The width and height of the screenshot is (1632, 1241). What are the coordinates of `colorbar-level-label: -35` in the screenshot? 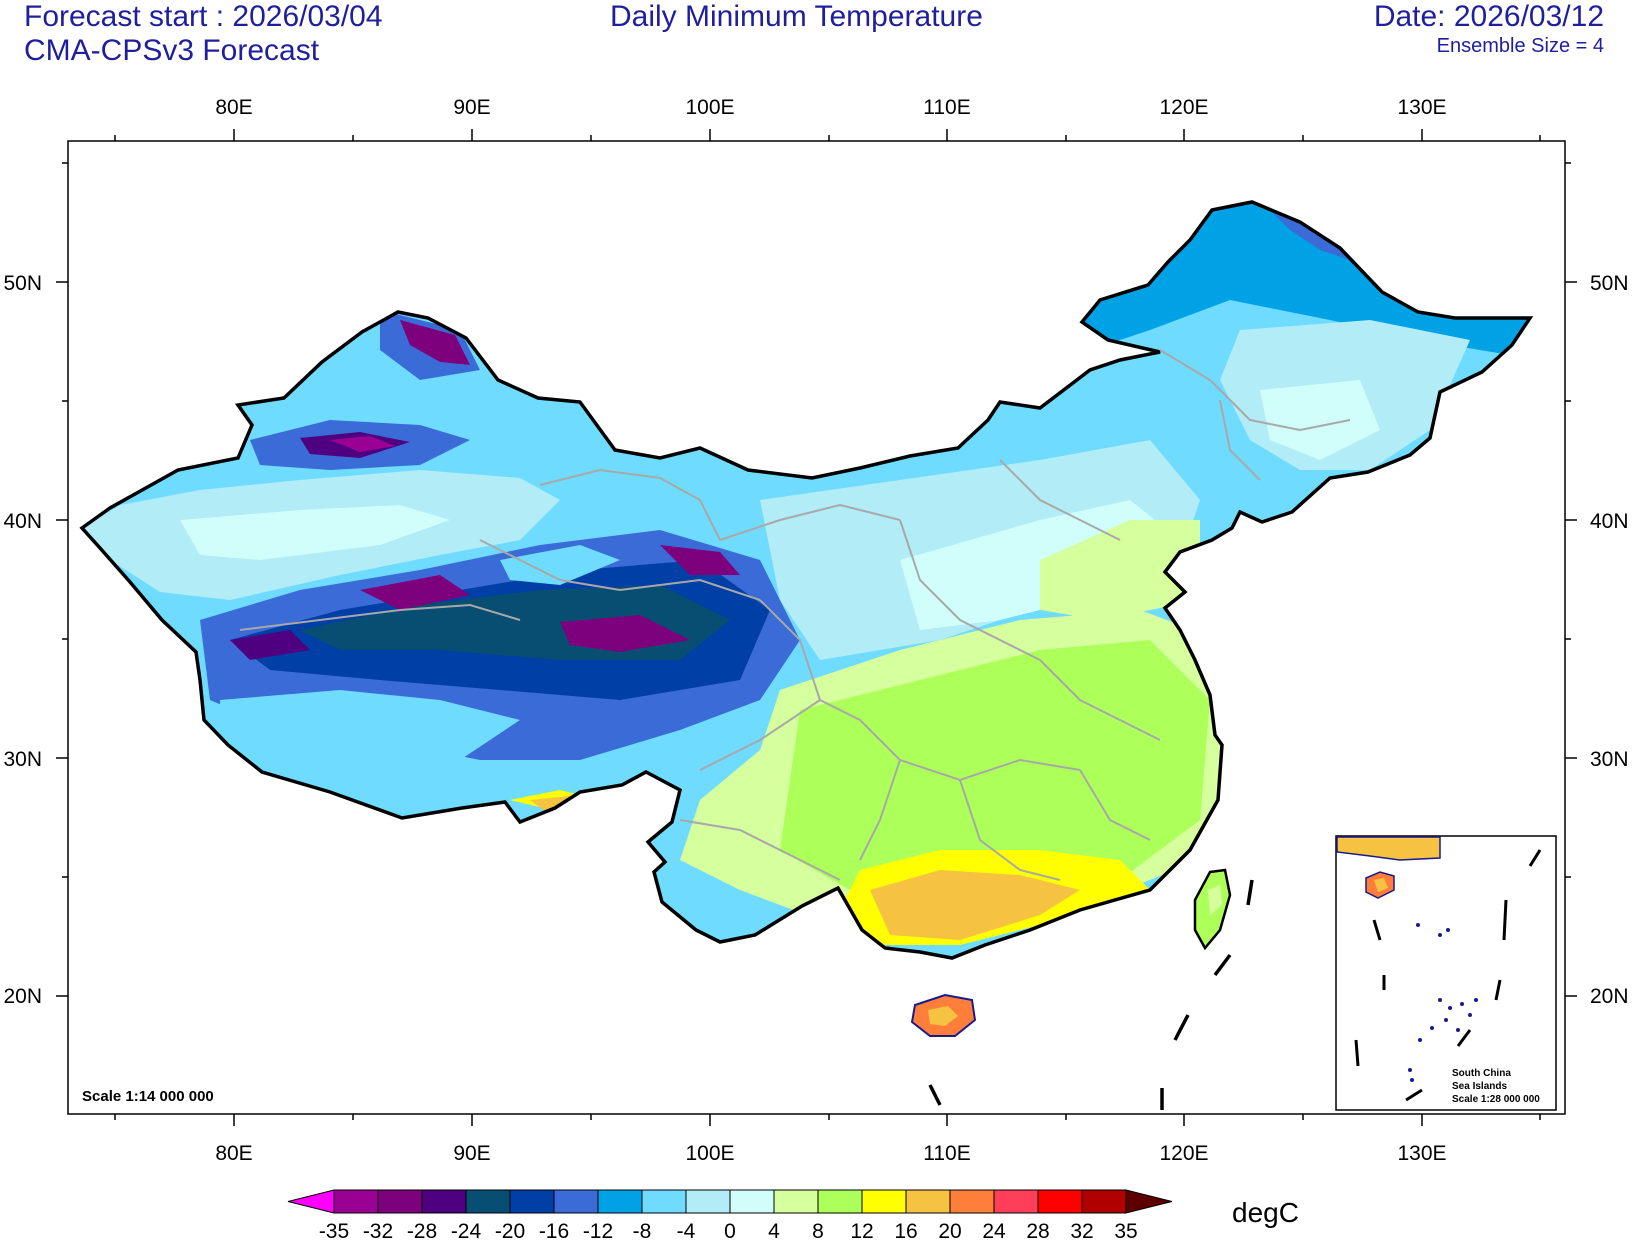 It's located at (334, 1230).